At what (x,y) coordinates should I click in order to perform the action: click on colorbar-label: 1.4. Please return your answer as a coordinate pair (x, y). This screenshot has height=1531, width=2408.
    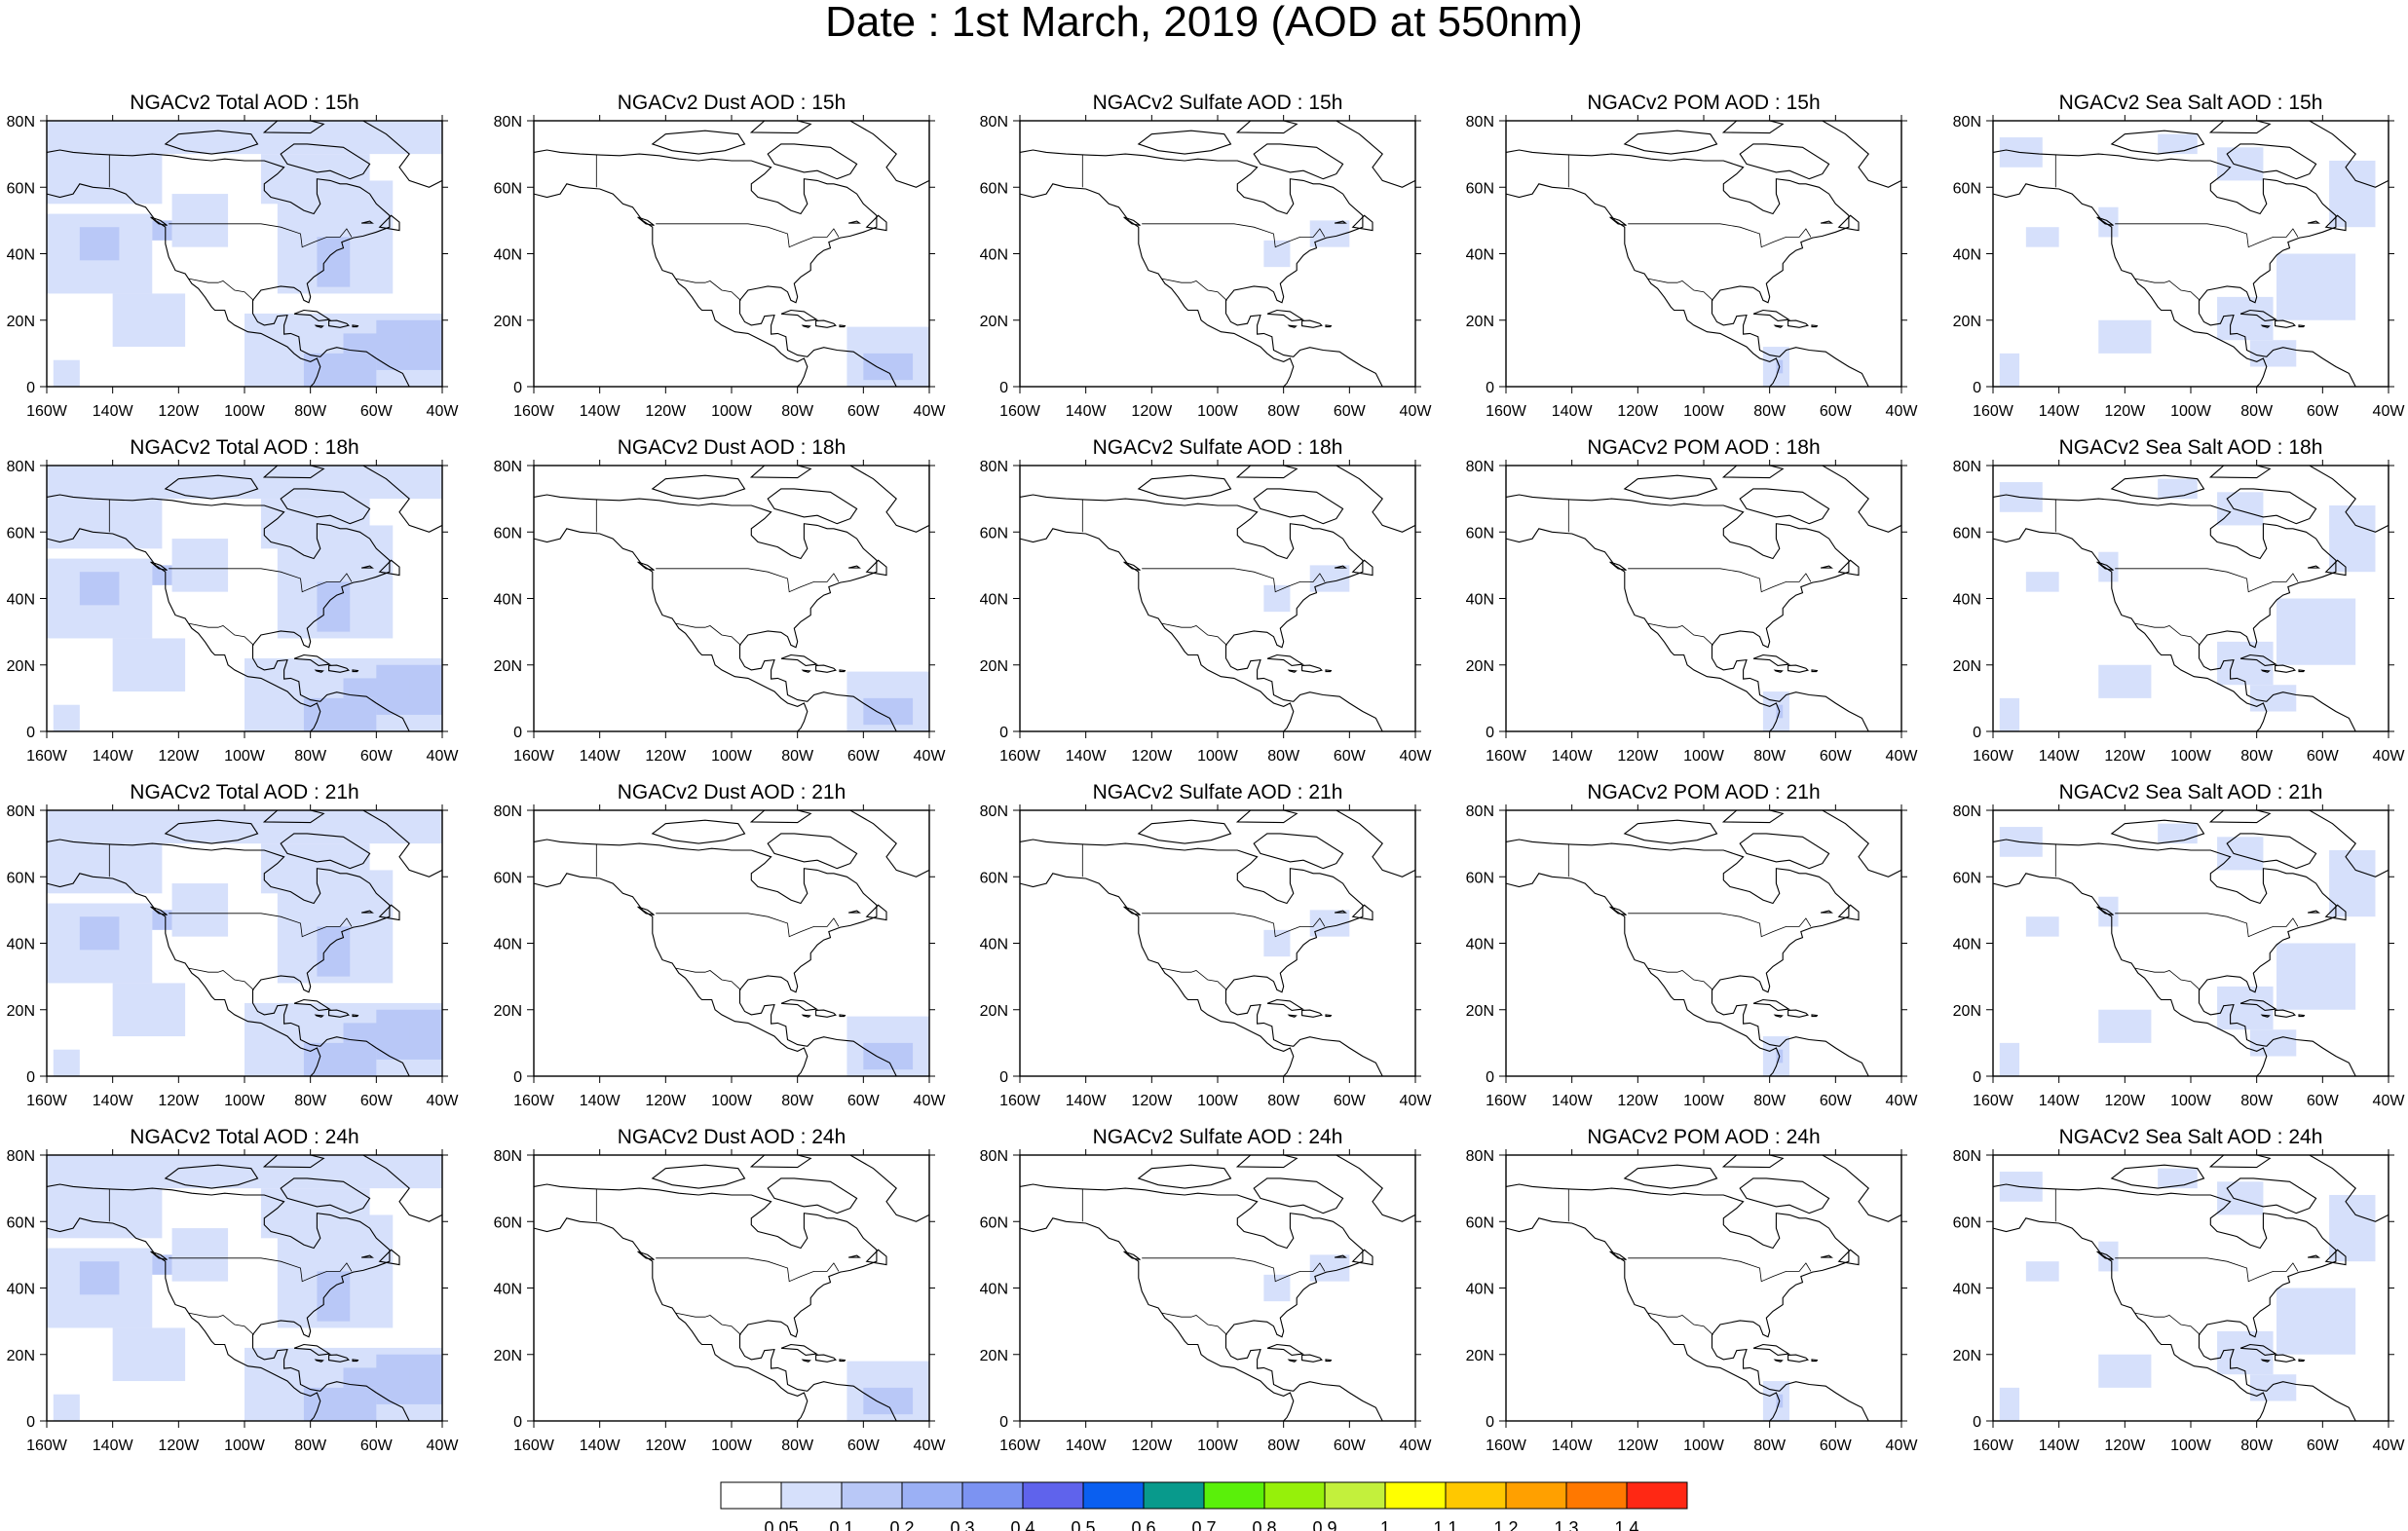
    Looking at the image, I should click on (1626, 1524).